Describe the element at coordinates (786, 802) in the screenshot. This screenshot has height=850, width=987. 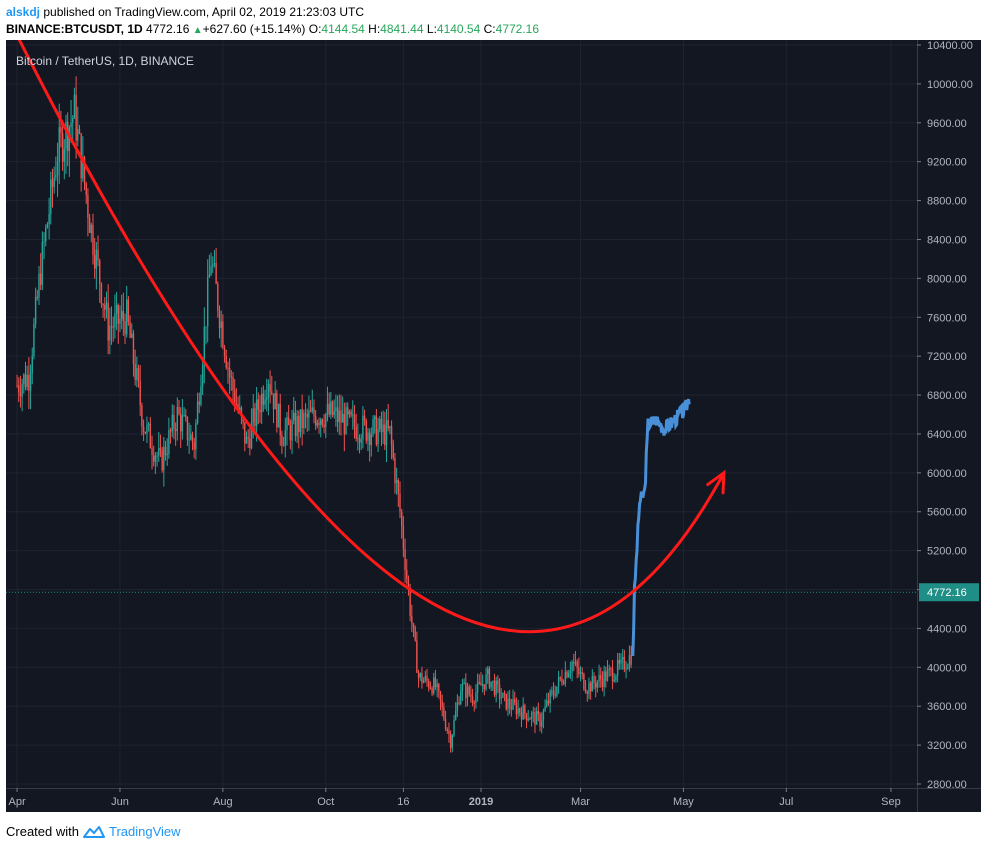
I see `x-tick-label: Jul` at that location.